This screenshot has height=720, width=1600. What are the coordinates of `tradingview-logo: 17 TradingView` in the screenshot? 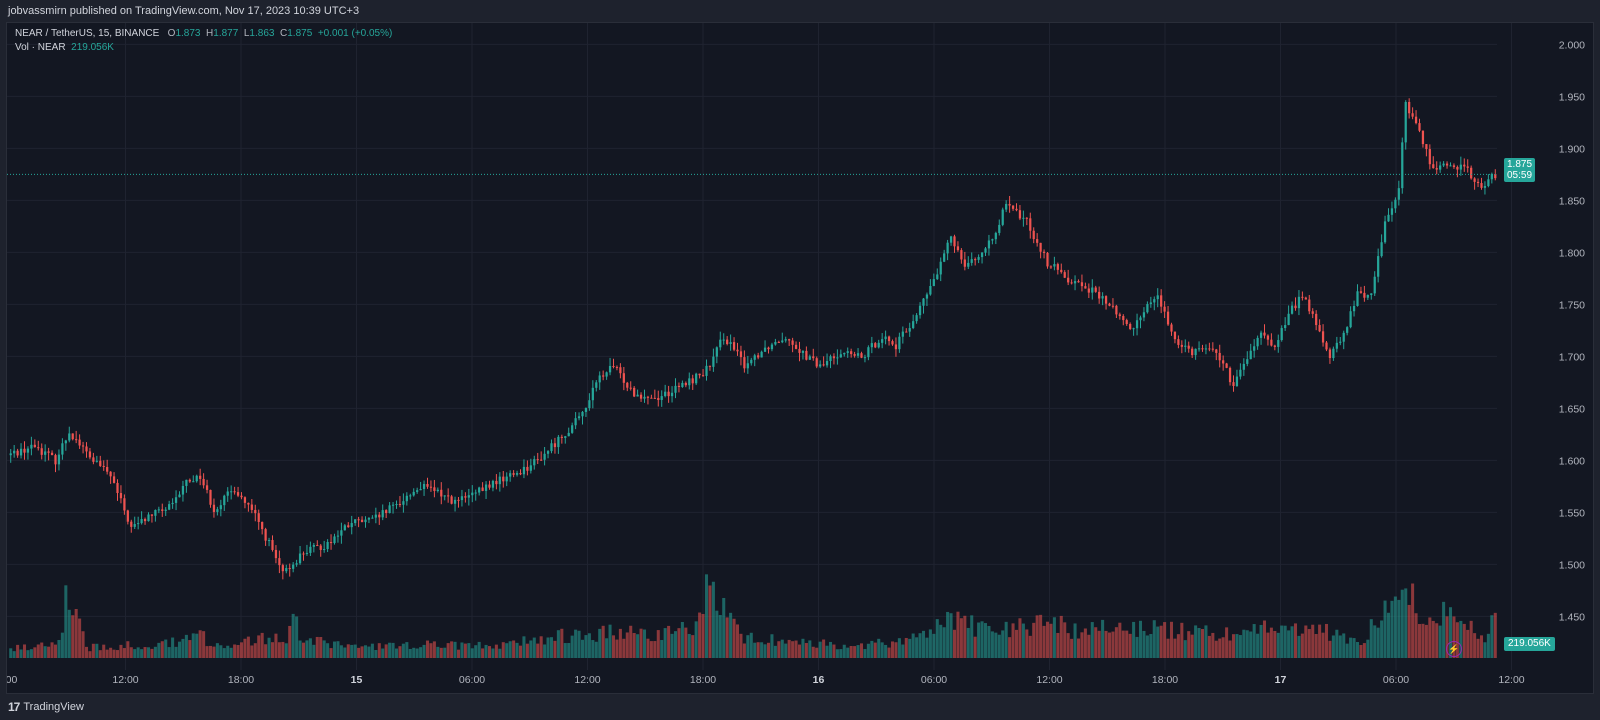 It's located at (46, 707).